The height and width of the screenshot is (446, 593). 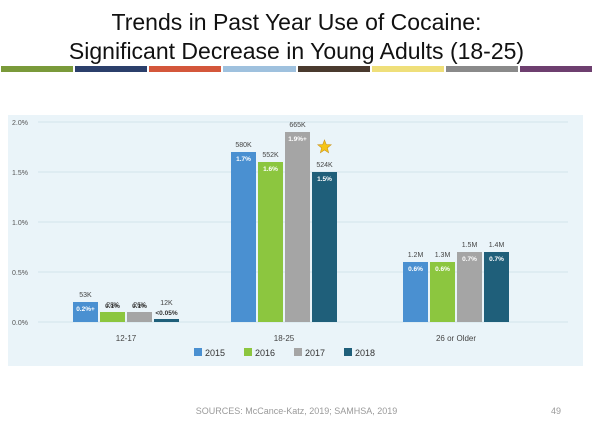 I want to click on percent-label: 1.6%, so click(x=270, y=169).